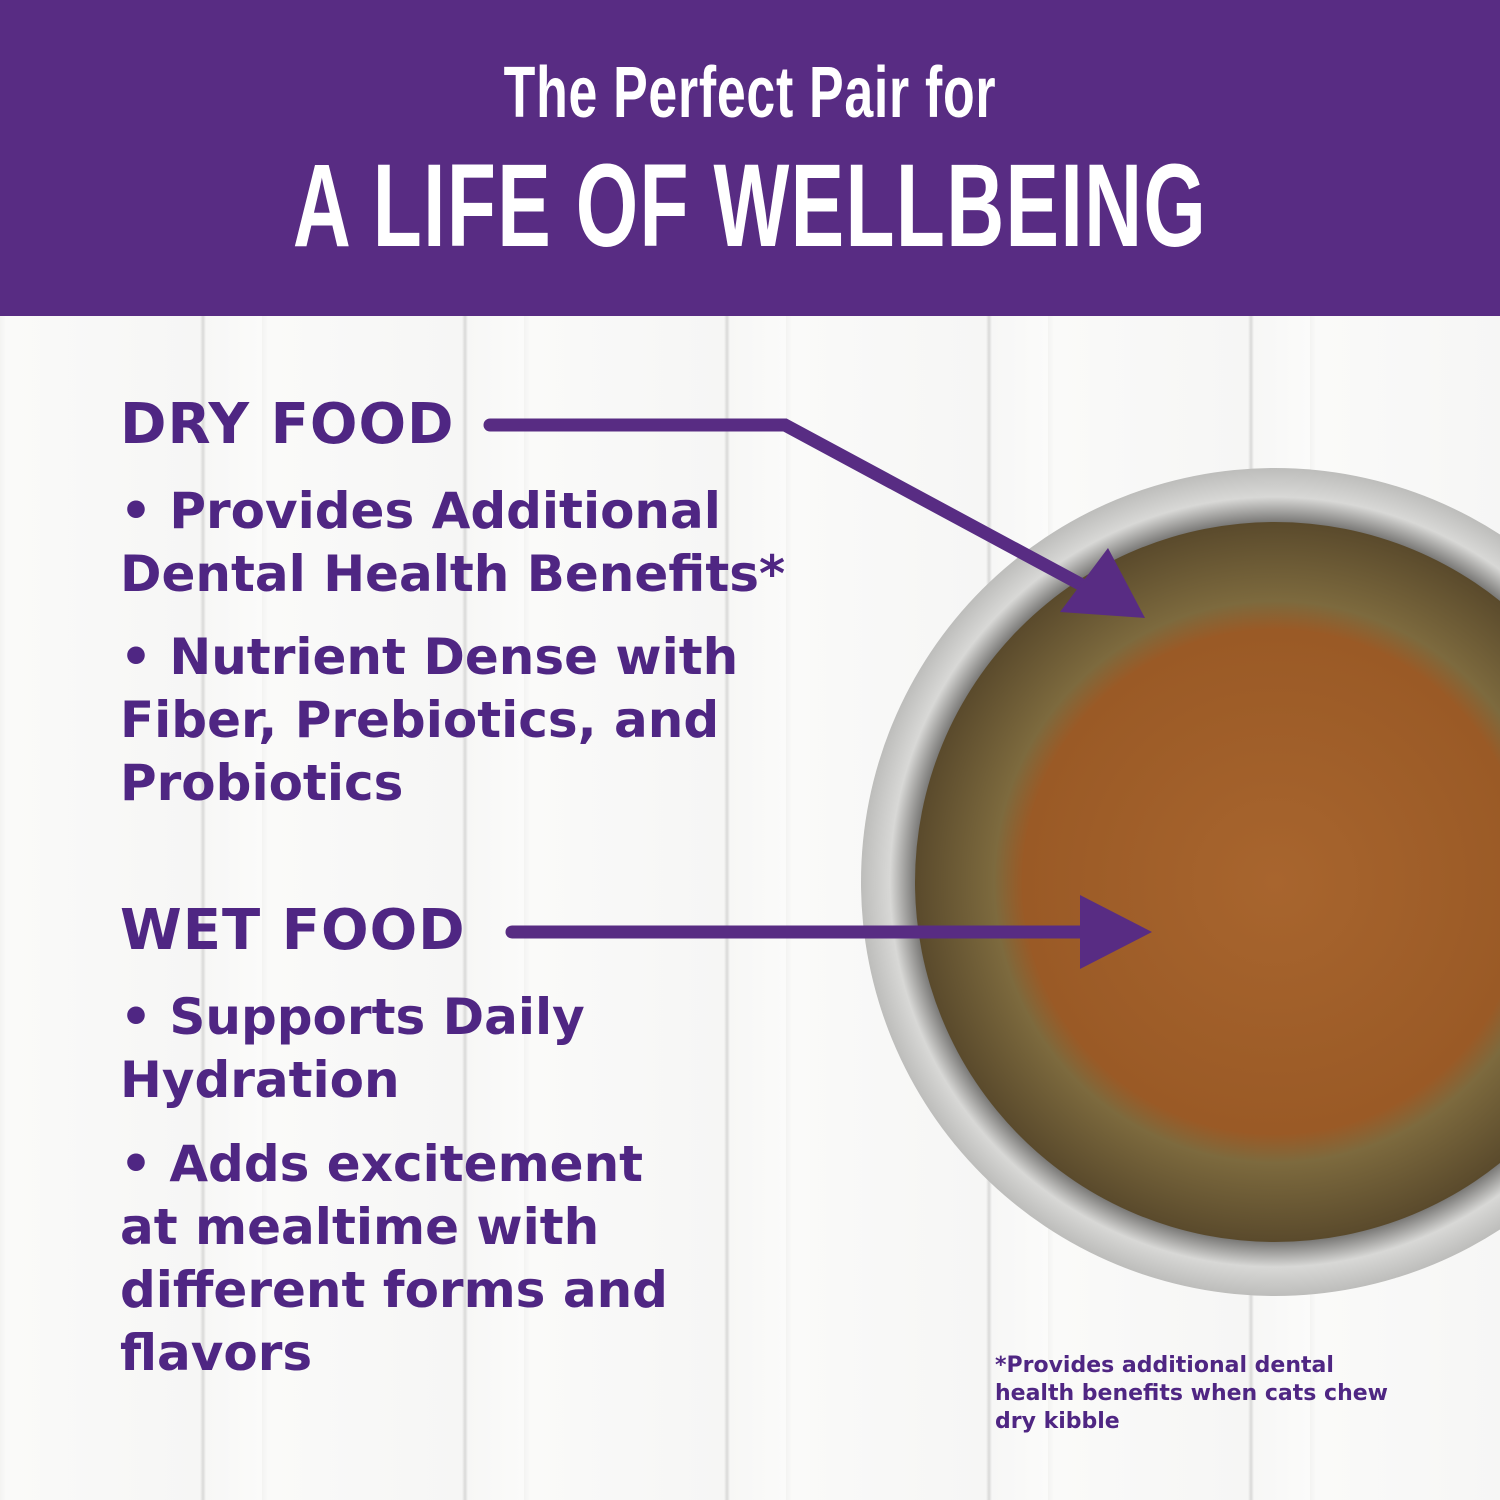 The height and width of the screenshot is (1500, 1500). What do you see at coordinates (287, 424) in the screenshot?
I see `dry-food-title: DRY FOOD` at bounding box center [287, 424].